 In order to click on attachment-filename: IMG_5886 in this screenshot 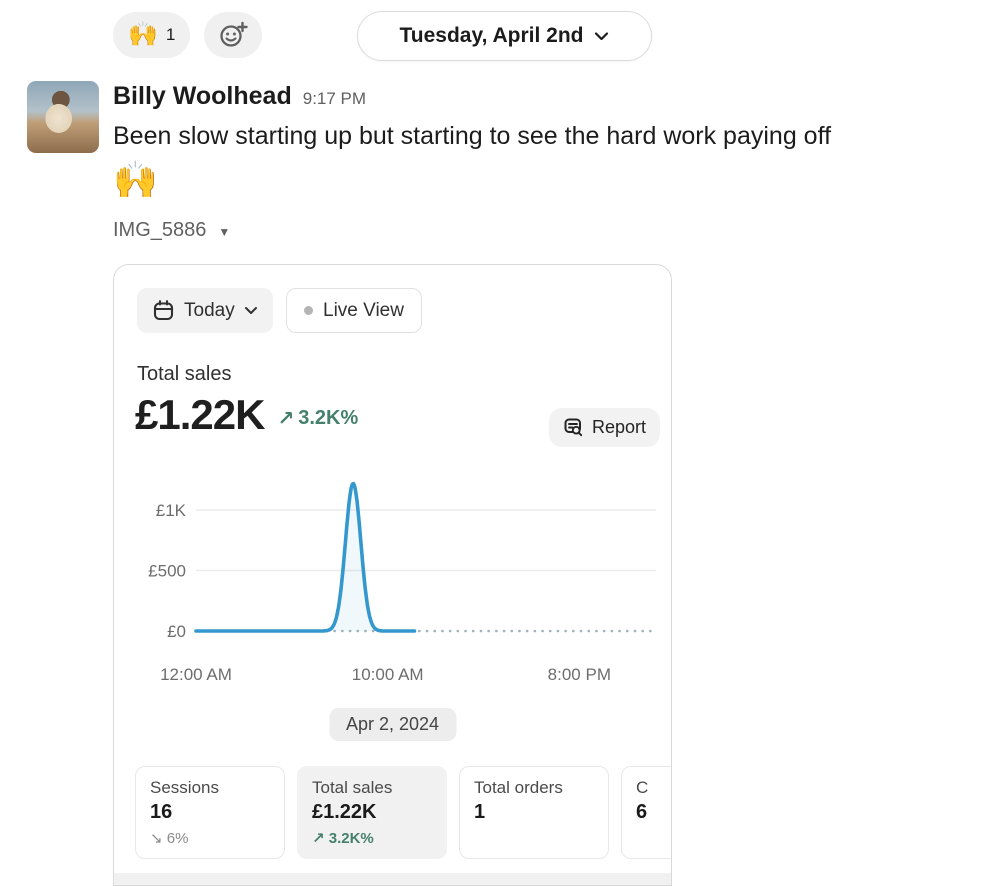, I will do `click(160, 230)`.